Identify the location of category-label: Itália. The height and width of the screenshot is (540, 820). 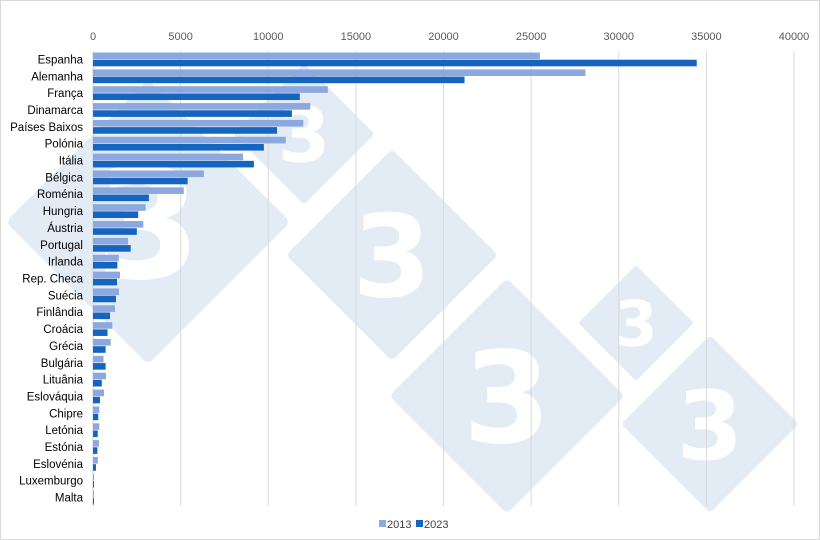
(71, 162).